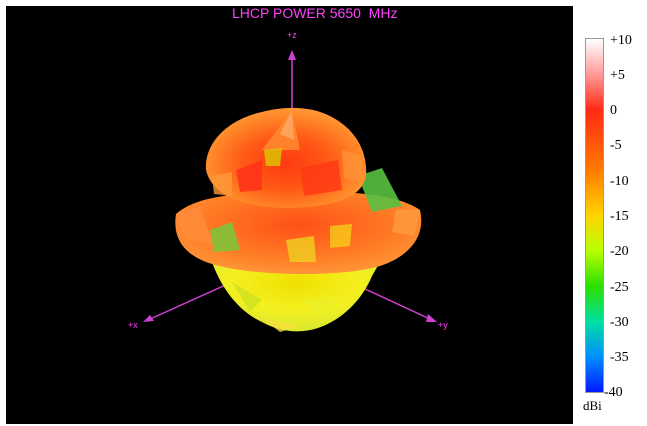 This screenshot has height=426, width=647. I want to click on colorbar-tick-label: -15, so click(619, 216).